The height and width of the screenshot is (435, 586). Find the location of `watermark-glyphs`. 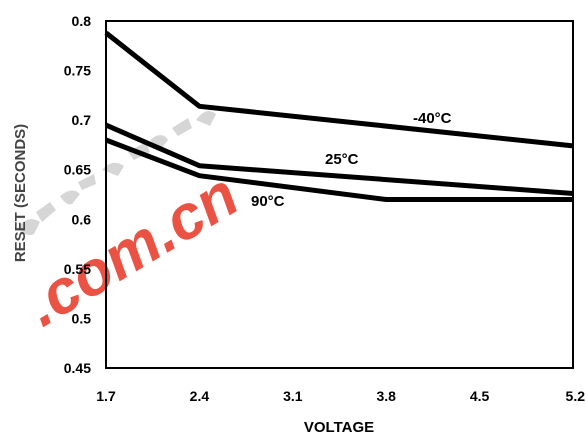

watermark-glyphs is located at coordinates (117, 173).